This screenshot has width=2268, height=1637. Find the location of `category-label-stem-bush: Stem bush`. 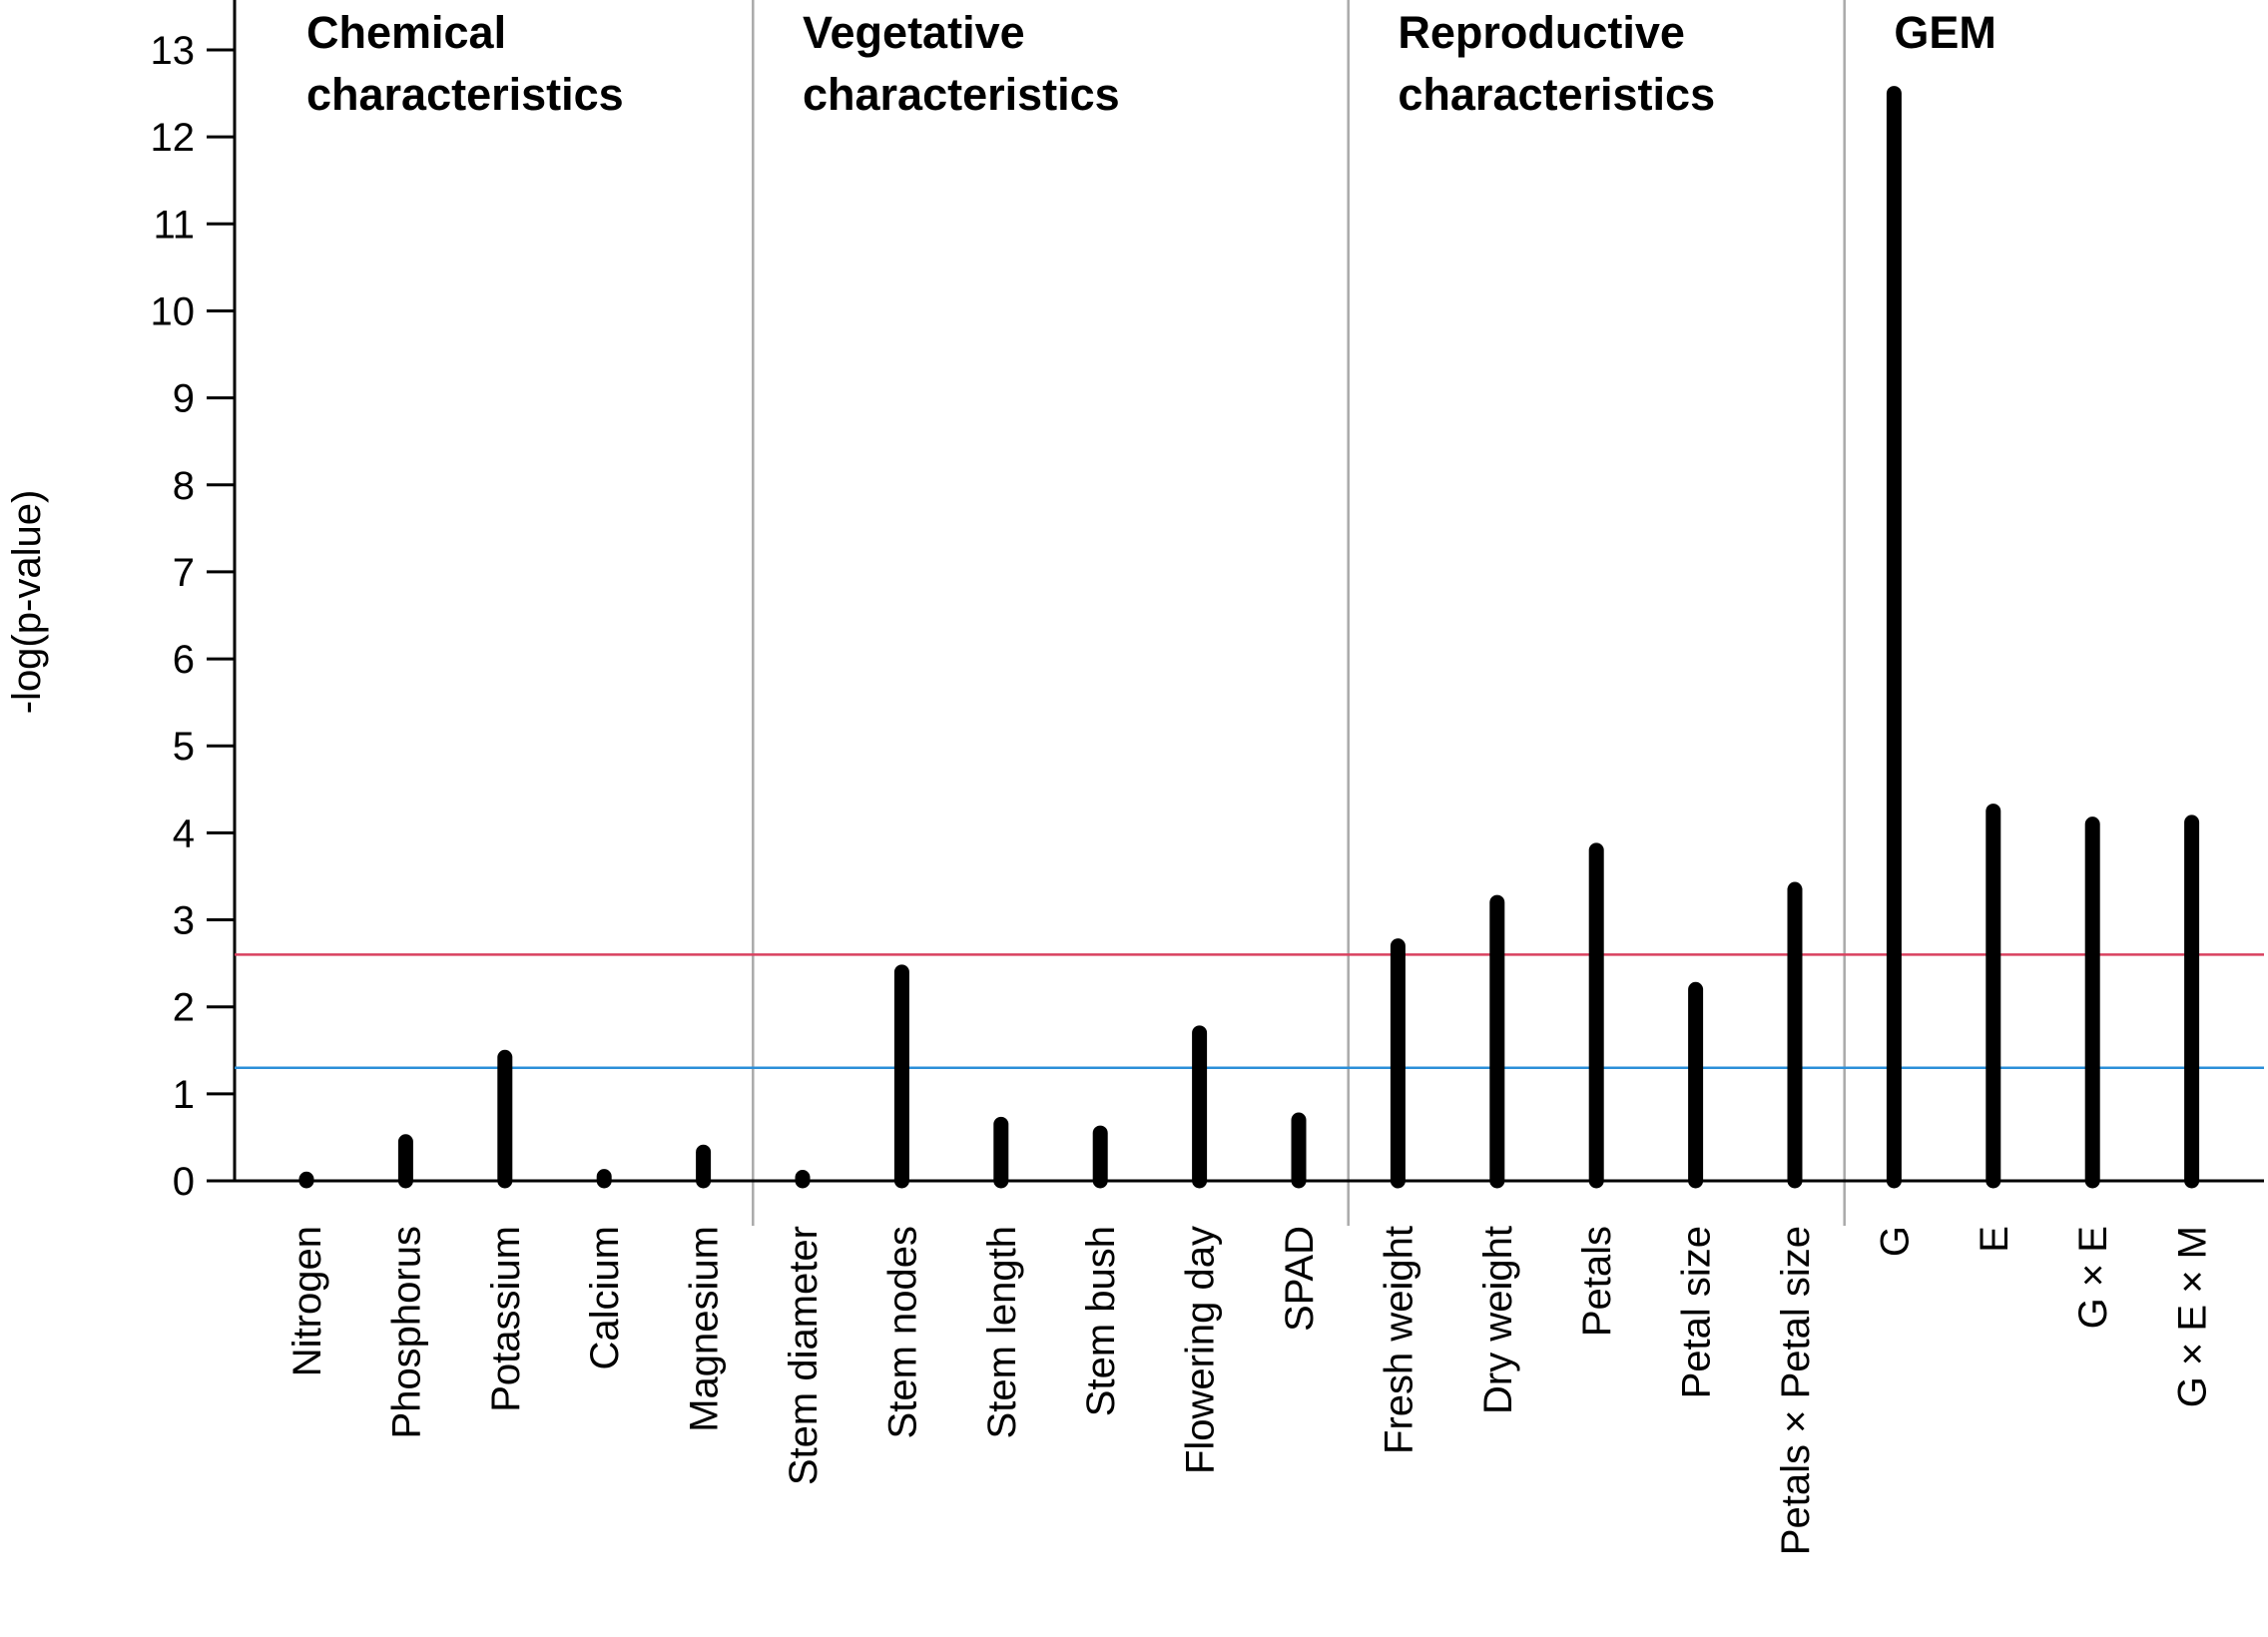

category-label-stem-bush: Stem bush is located at coordinates (1101, 1321).